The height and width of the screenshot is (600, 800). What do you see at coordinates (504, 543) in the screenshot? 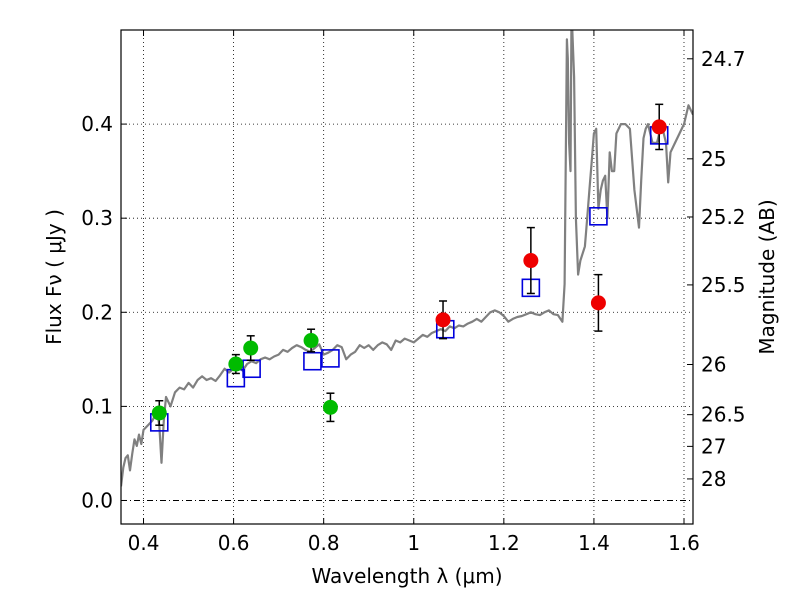
I see `x-tick-label: 1.2` at bounding box center [504, 543].